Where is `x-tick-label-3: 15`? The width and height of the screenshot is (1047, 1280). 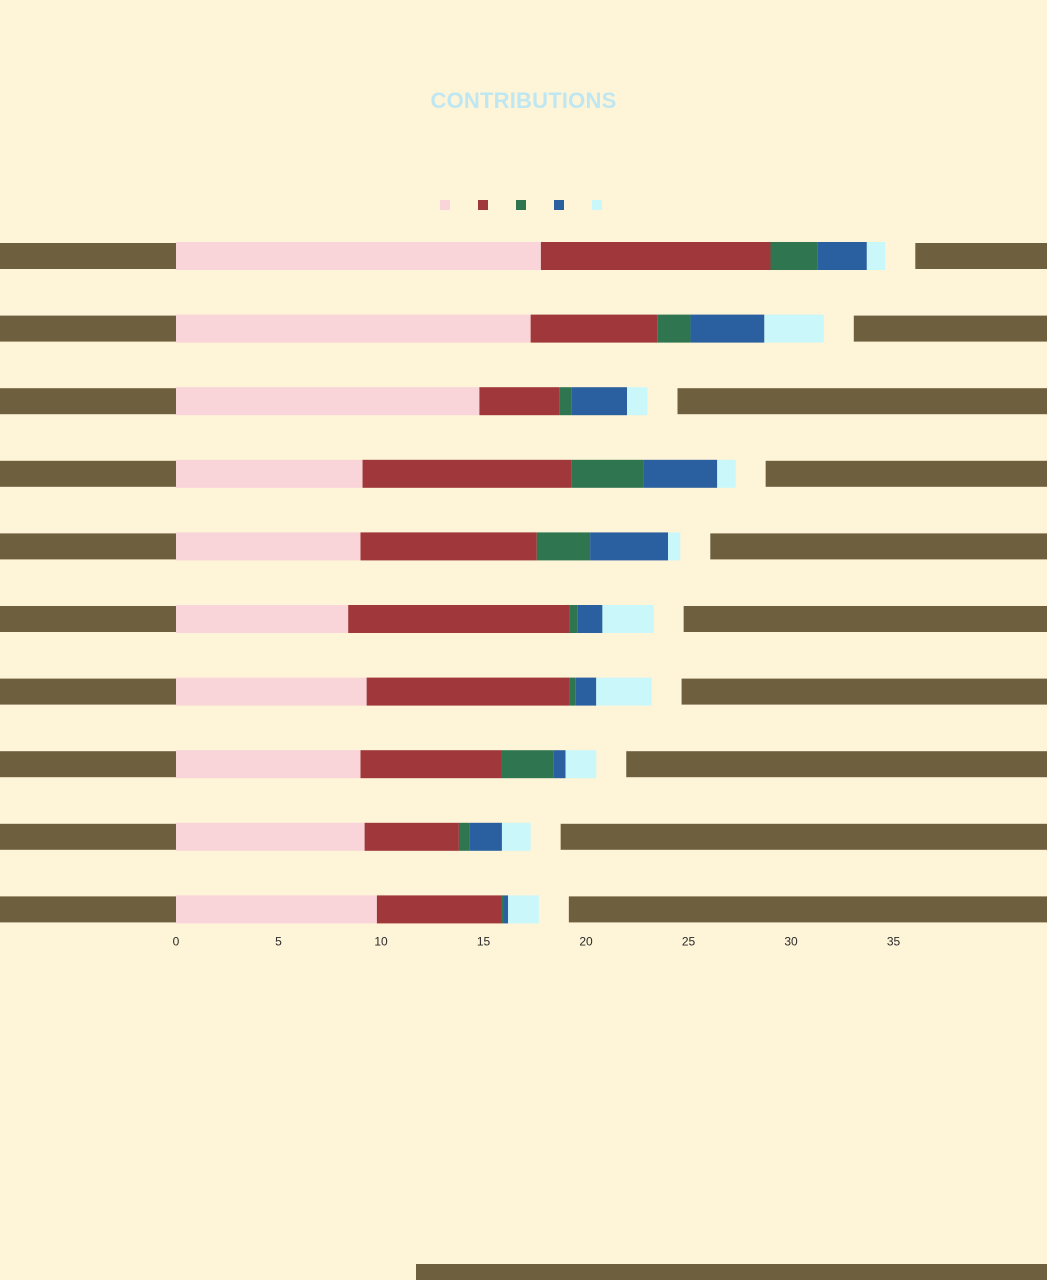 x-tick-label-3: 15 is located at coordinates (484, 941).